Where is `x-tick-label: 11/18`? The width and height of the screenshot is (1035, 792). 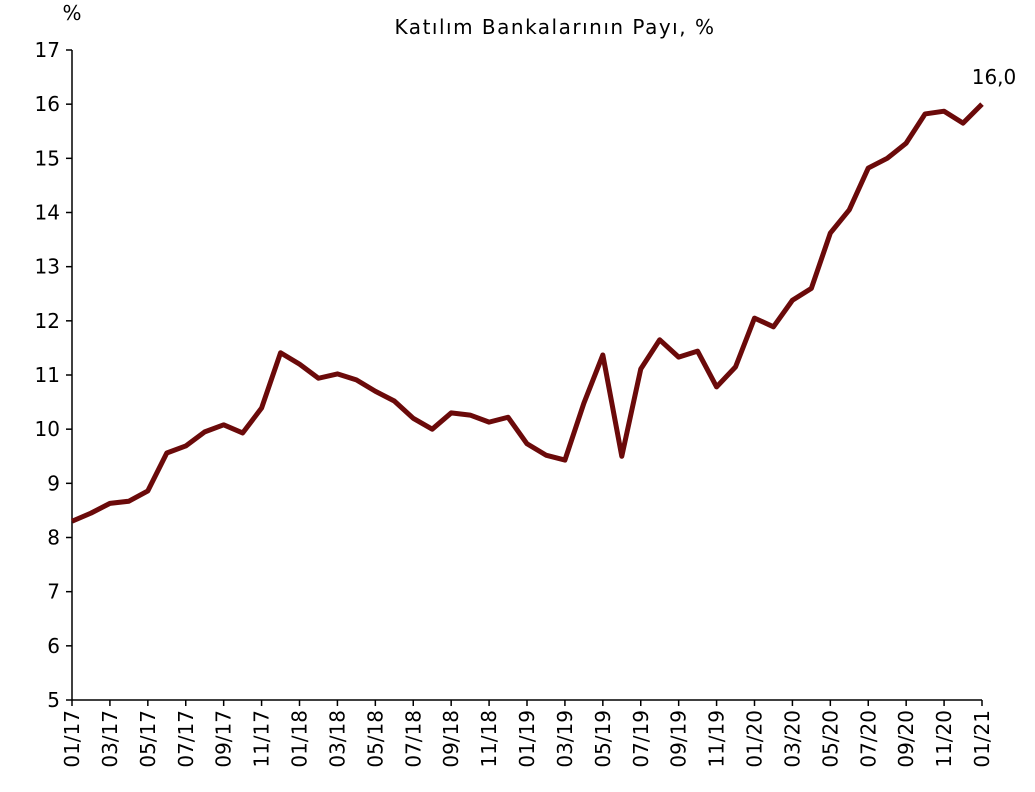 x-tick-label: 11/18 is located at coordinates (489, 739).